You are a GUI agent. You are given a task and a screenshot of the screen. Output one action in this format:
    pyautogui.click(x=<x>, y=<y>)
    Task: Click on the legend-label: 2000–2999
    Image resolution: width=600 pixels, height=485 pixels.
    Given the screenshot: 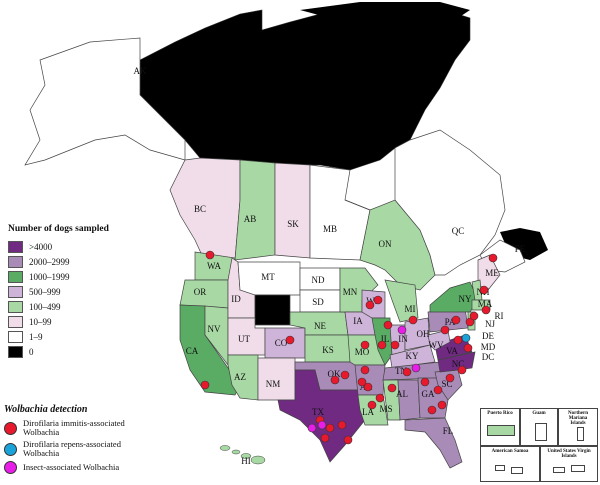 What is the action you would take?
    pyautogui.click(x=49, y=261)
    